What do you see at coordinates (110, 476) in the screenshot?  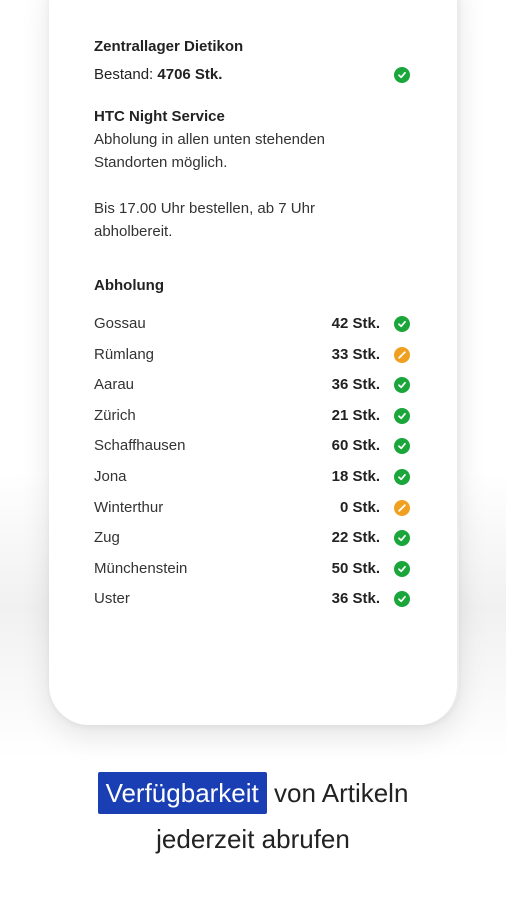 I see `pickup-location-name: Jona` at bounding box center [110, 476].